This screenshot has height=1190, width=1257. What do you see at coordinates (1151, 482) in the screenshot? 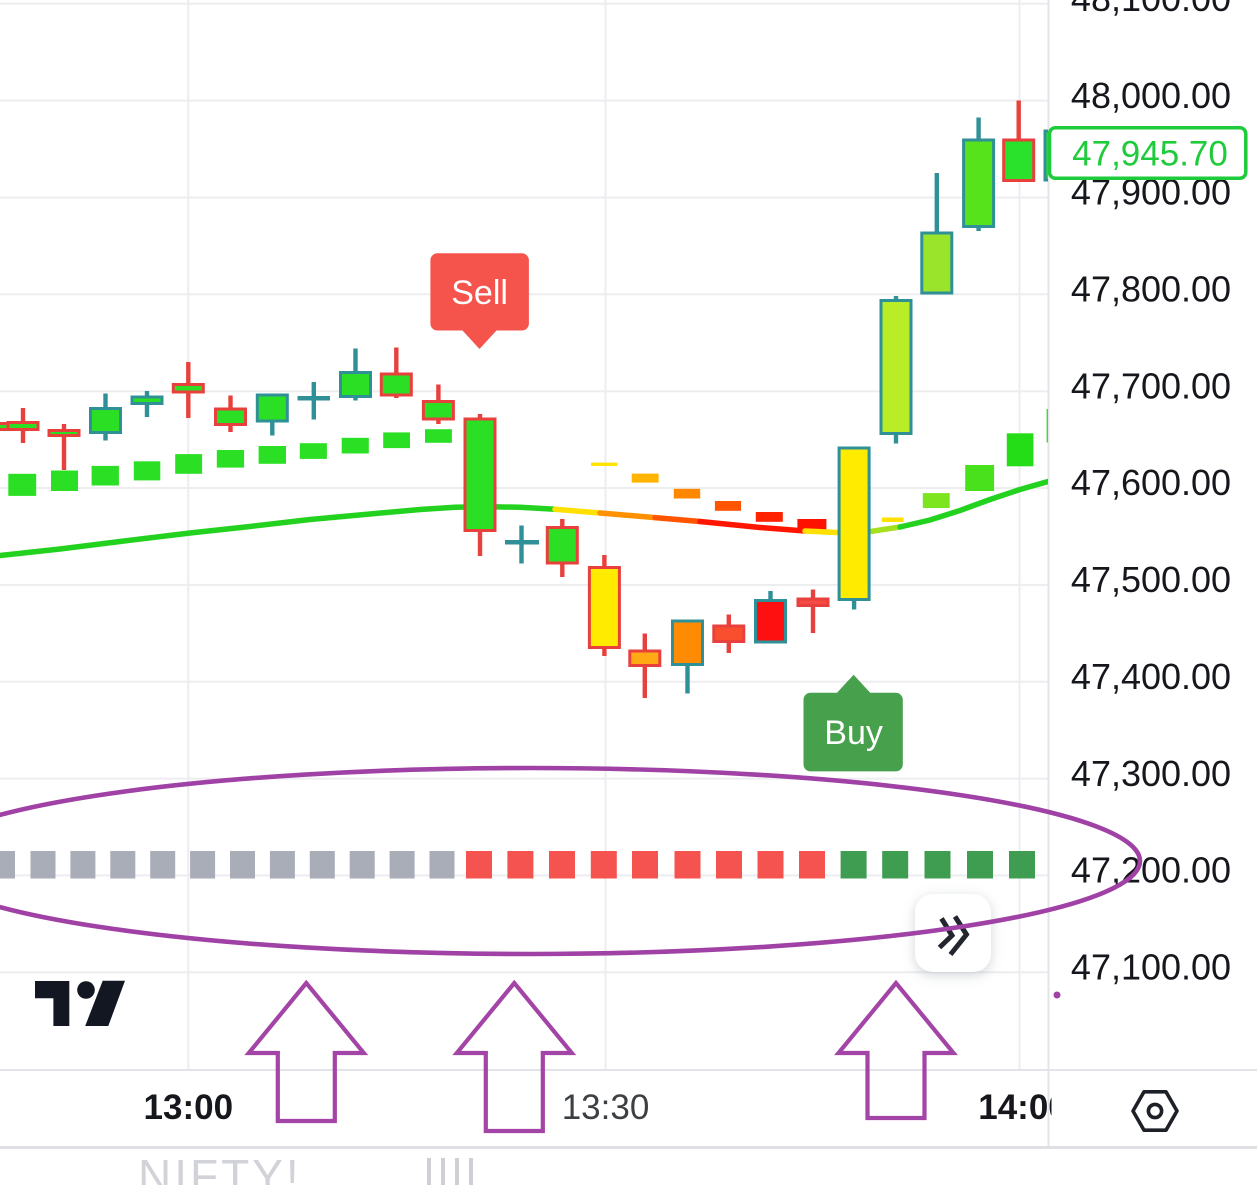
I see `svg-text: 47,600.00` at bounding box center [1151, 482].